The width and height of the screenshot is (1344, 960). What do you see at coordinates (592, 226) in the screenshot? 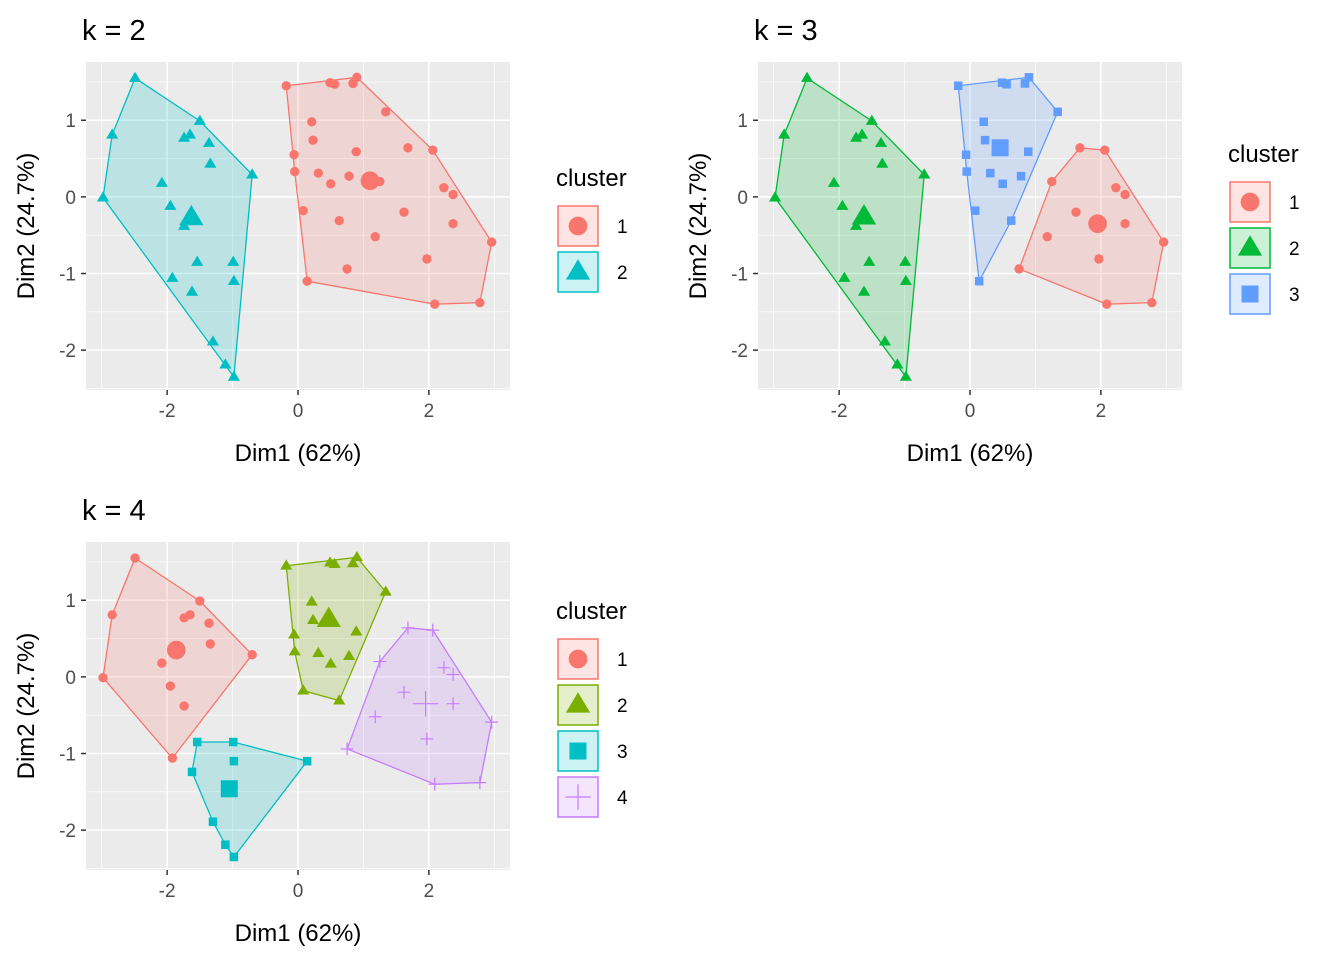
I see `legend-key-1: 1` at bounding box center [592, 226].